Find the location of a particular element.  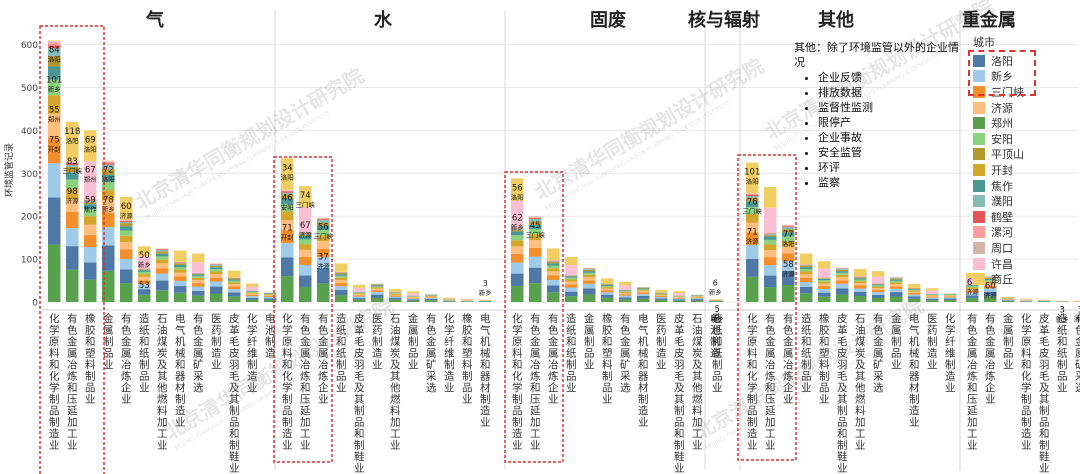

y-tick-label: 0 is located at coordinates (35, 304).